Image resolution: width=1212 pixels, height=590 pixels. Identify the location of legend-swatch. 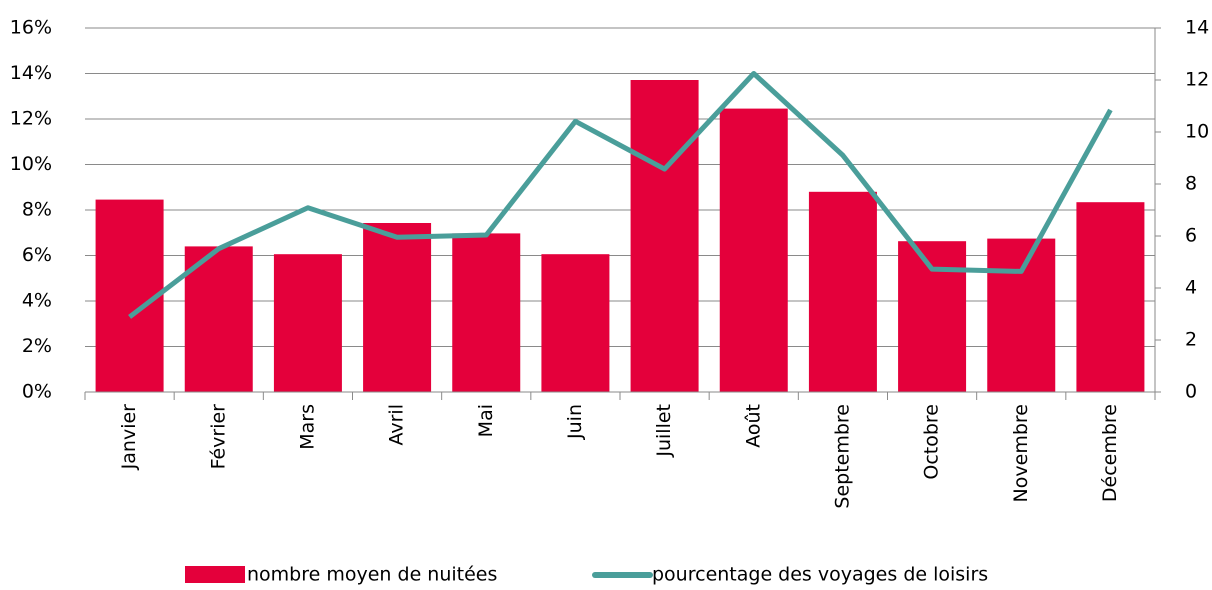
(215, 574).